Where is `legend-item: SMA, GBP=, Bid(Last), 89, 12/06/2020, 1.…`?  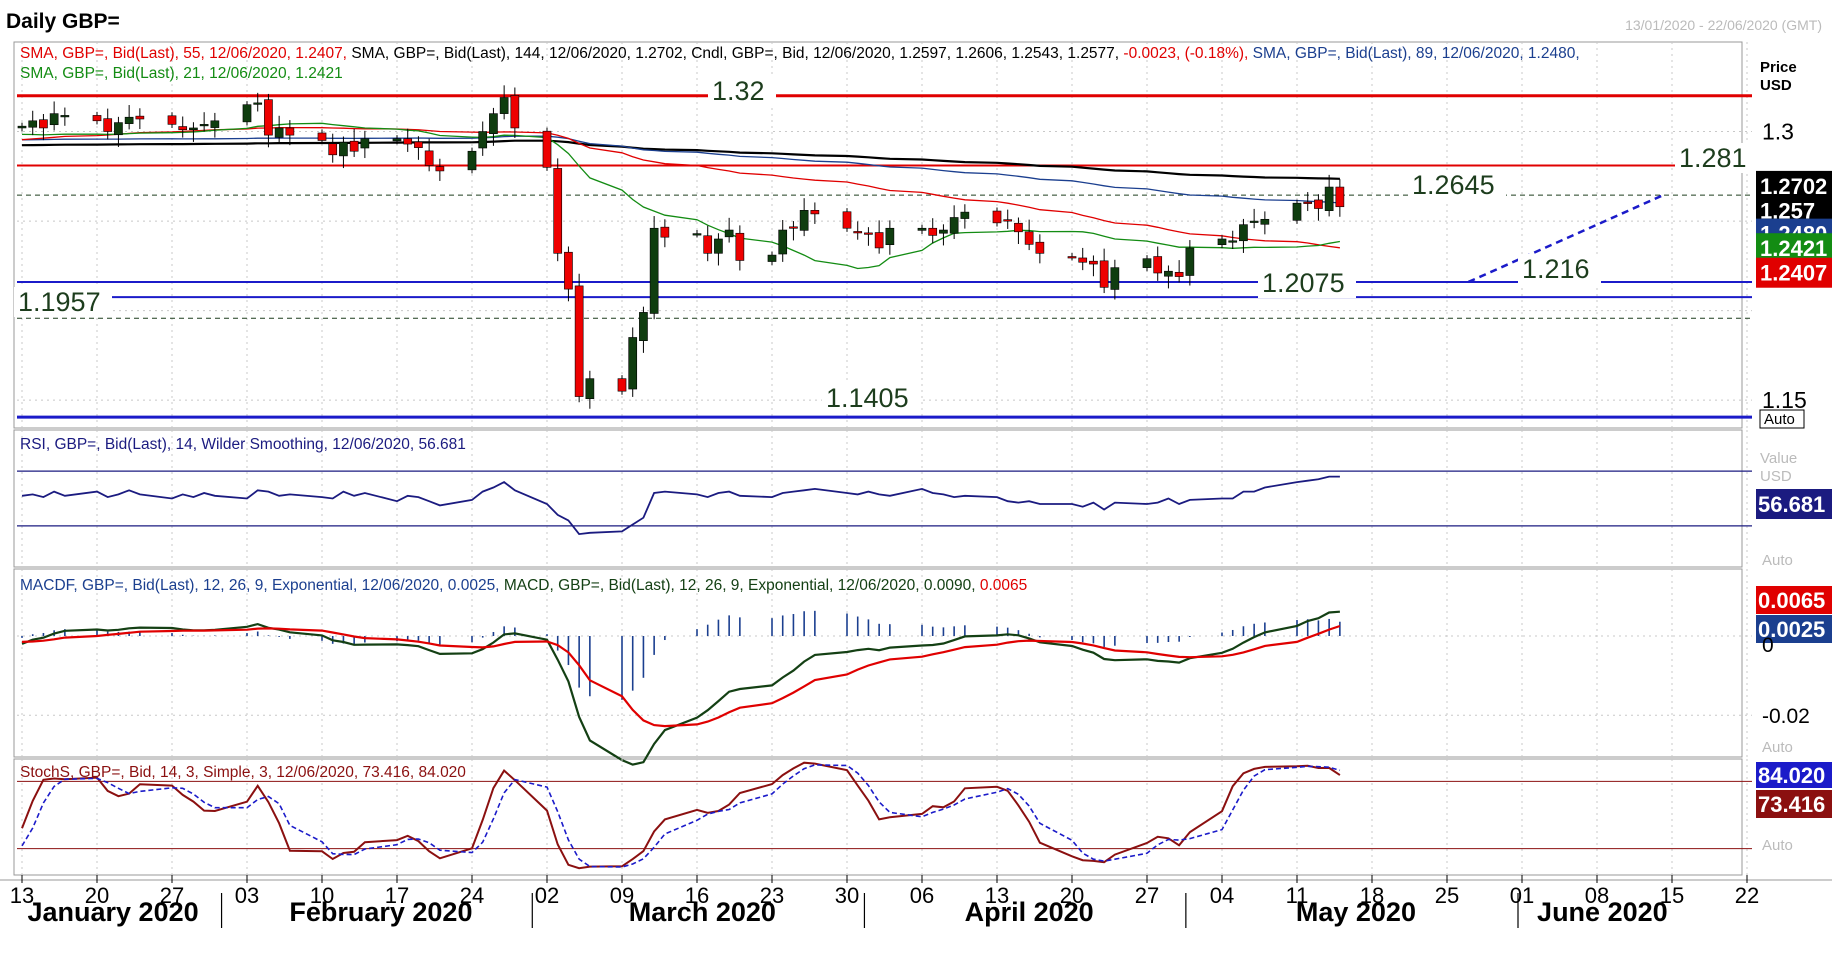
legend-item: SMA, GBP=, Bid(Last), 89, 12/06/2020, 1.… is located at coordinates (1416, 53).